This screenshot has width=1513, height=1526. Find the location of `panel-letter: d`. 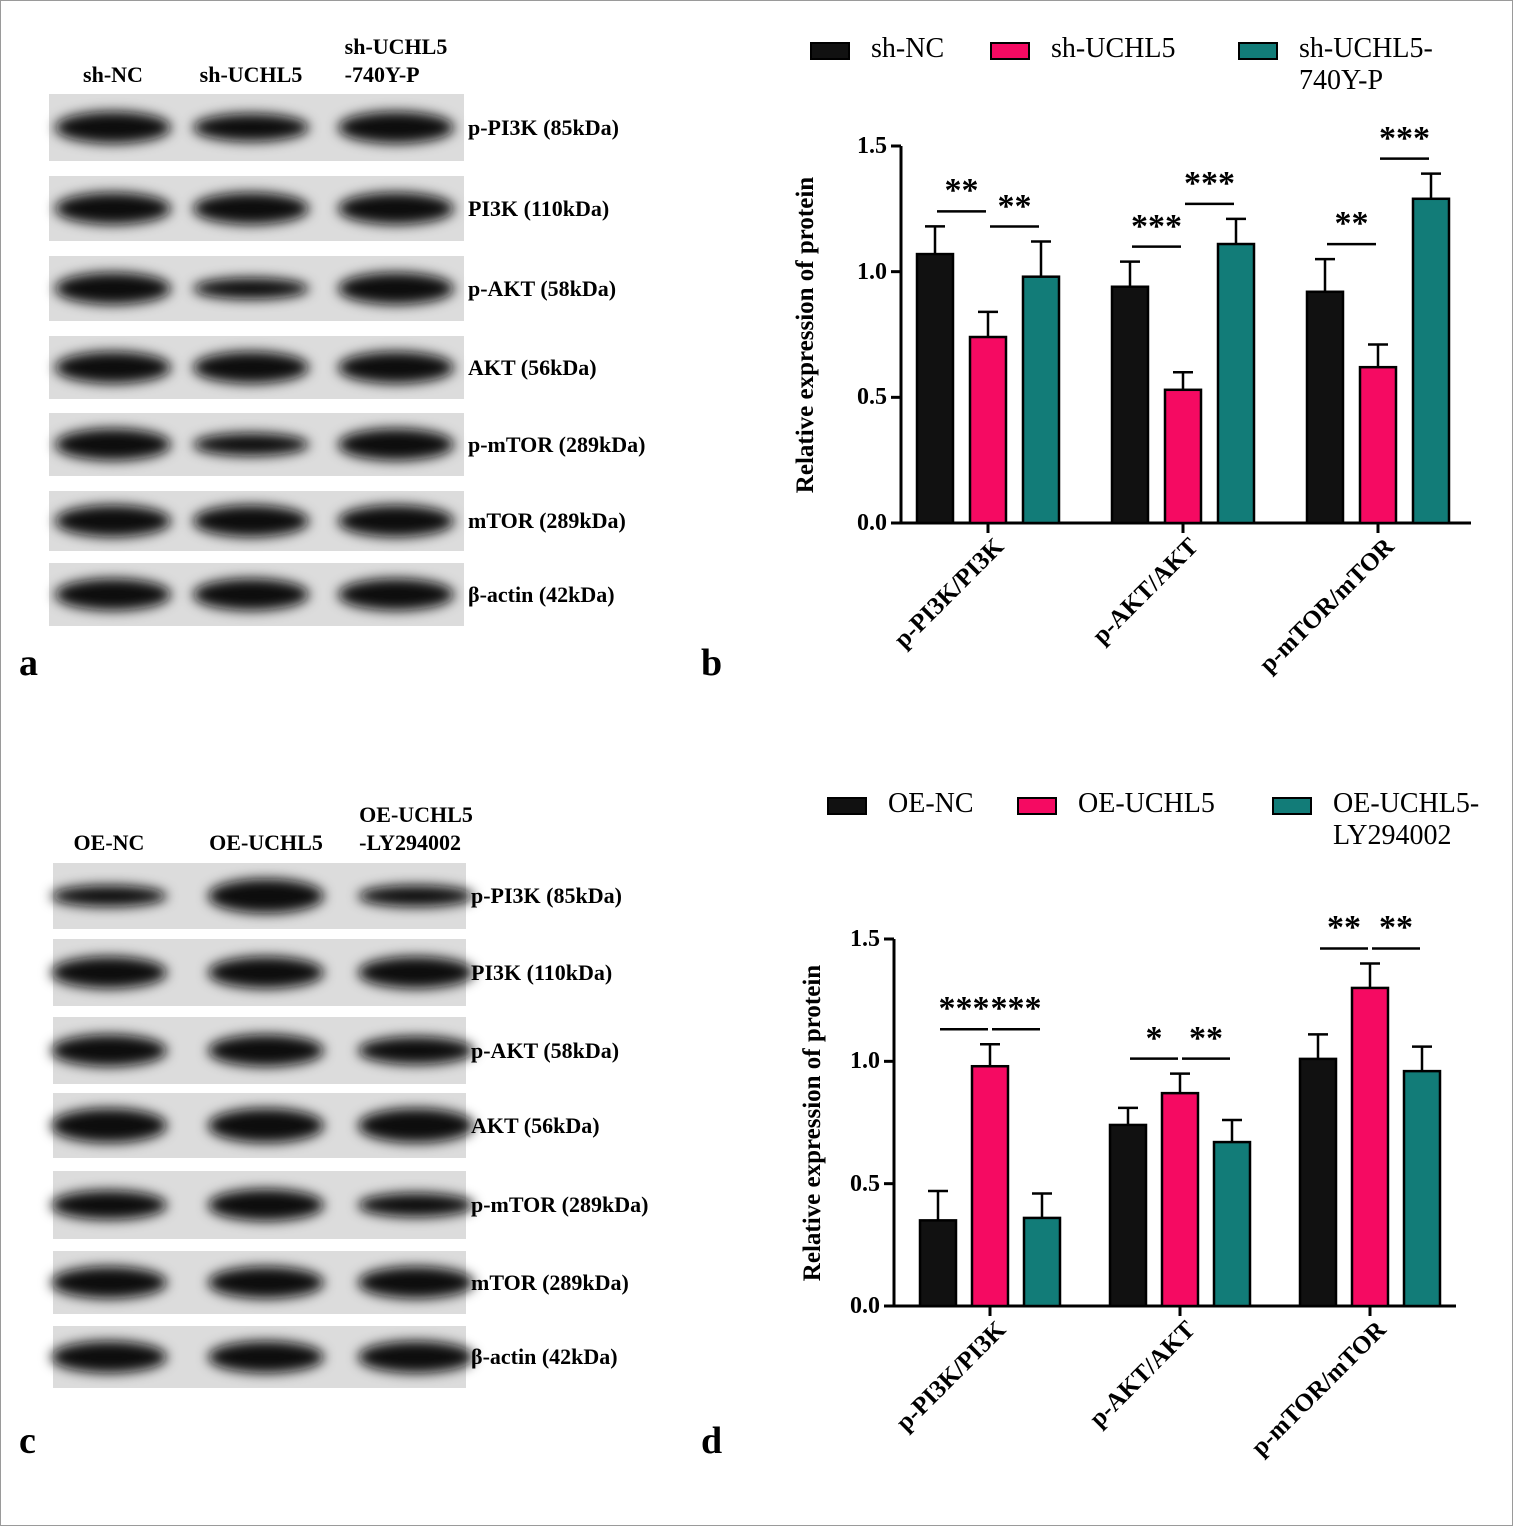

panel-letter: d is located at coordinates (712, 1441).